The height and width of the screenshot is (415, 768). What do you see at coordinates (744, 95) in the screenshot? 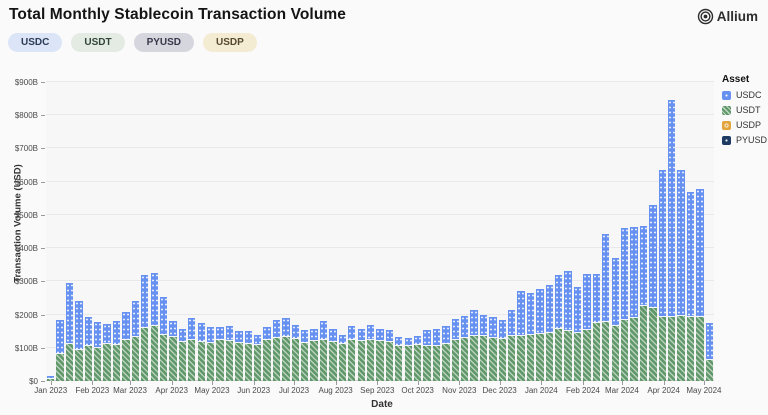
I see `legend-item-usdc: USDC` at bounding box center [744, 95].